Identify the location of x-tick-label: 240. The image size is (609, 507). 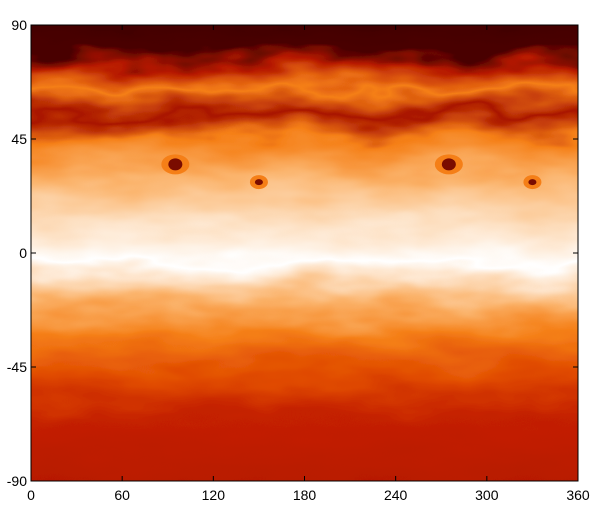
(396, 495).